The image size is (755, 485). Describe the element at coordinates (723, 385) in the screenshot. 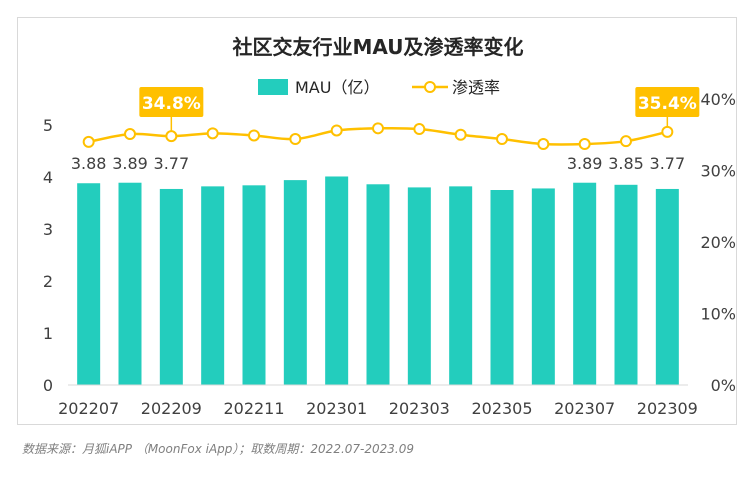

I see `y-right-tick-label: 0%` at that location.